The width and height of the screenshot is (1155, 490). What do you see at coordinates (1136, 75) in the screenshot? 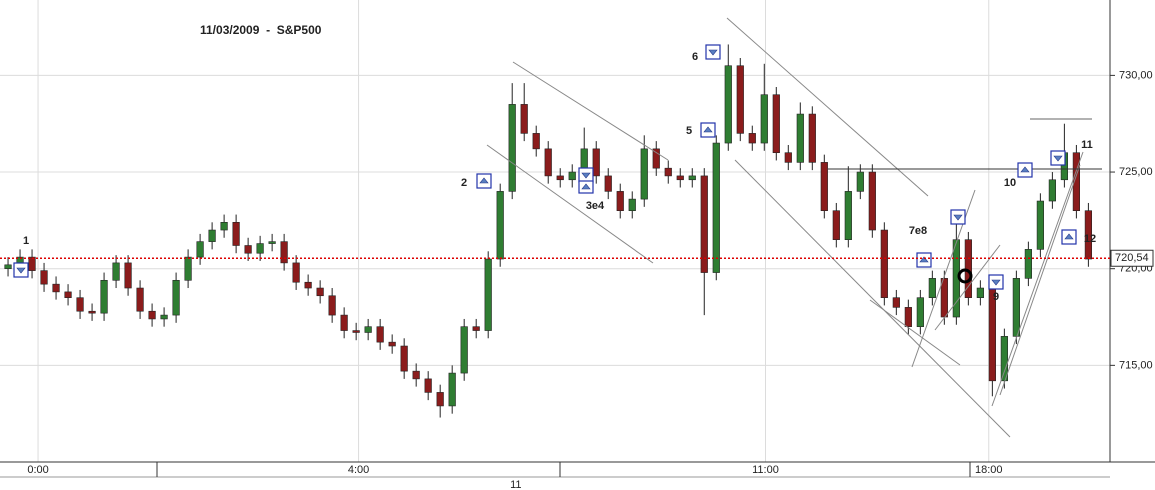
I see `y-tick-label: 730,00` at bounding box center [1136, 75].